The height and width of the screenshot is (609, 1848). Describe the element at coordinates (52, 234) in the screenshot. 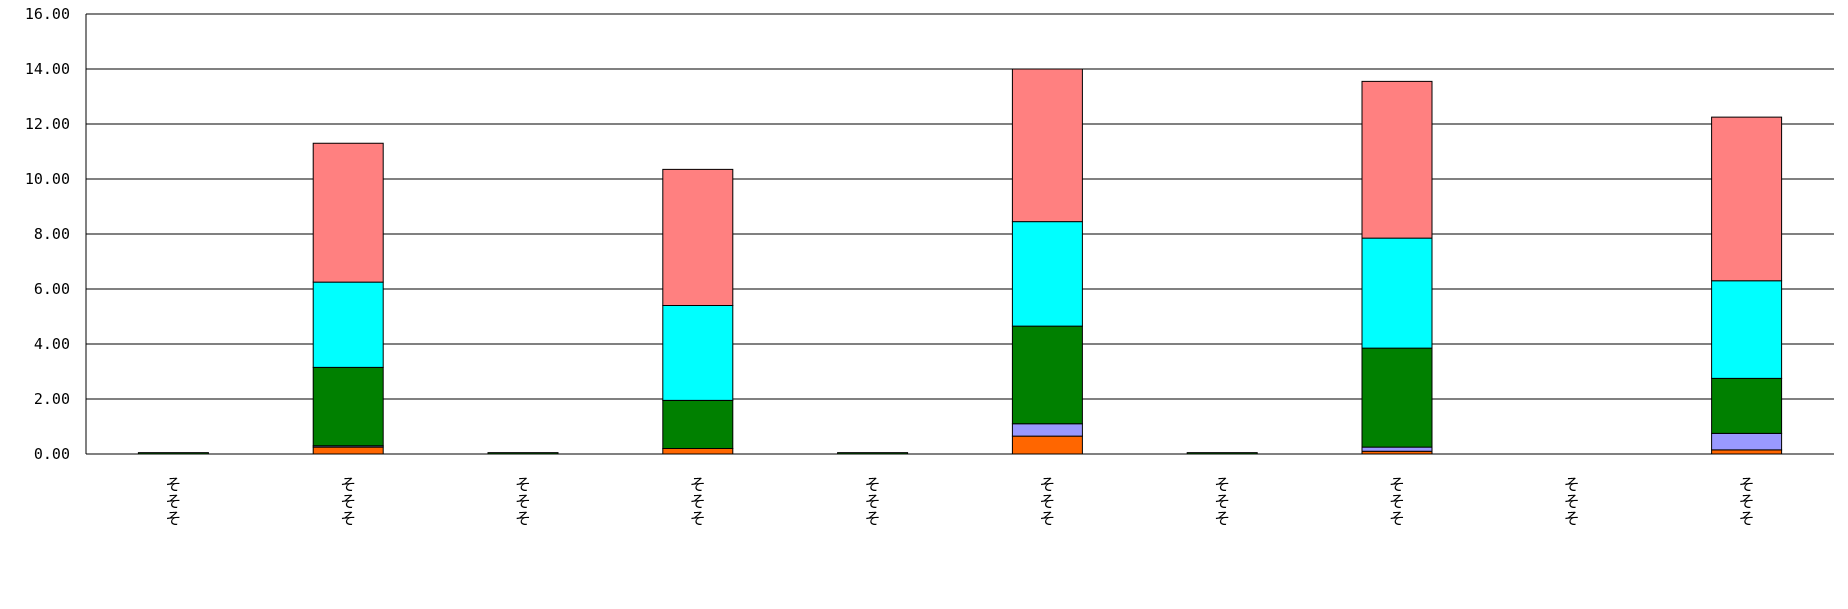

I see `y-tick-label: 8.00` at that location.